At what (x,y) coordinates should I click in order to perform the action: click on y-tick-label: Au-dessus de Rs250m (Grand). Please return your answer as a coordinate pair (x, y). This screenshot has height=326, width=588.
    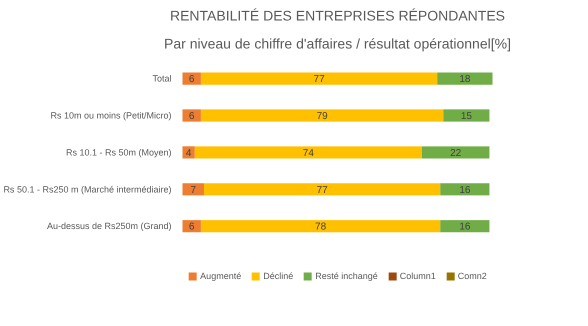
    Looking at the image, I should click on (109, 226).